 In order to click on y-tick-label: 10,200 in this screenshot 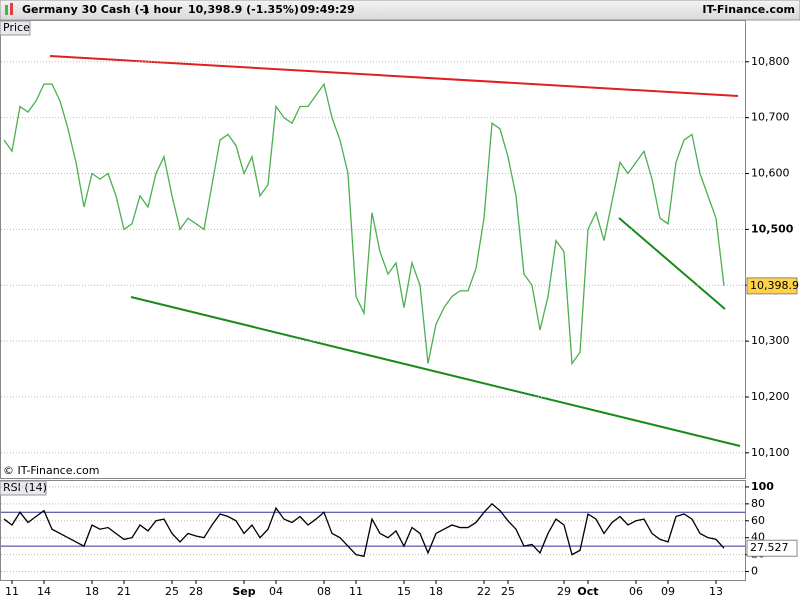, I will do `click(770, 396)`.